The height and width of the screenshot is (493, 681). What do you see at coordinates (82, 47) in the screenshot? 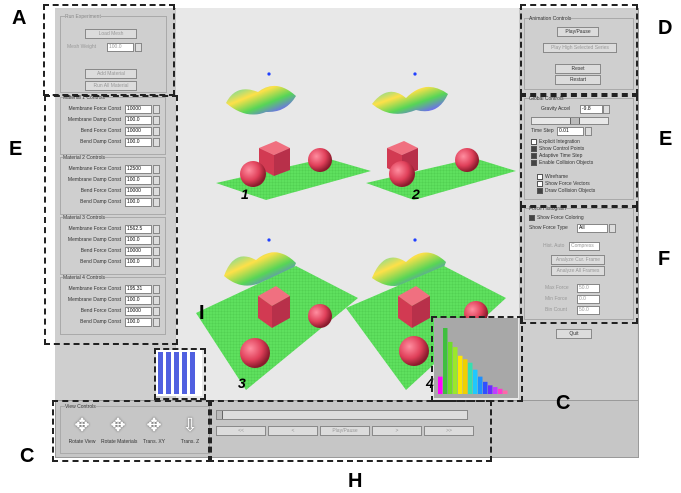
I see `mesh-weight-label: Mesh Weight` at bounding box center [82, 47].